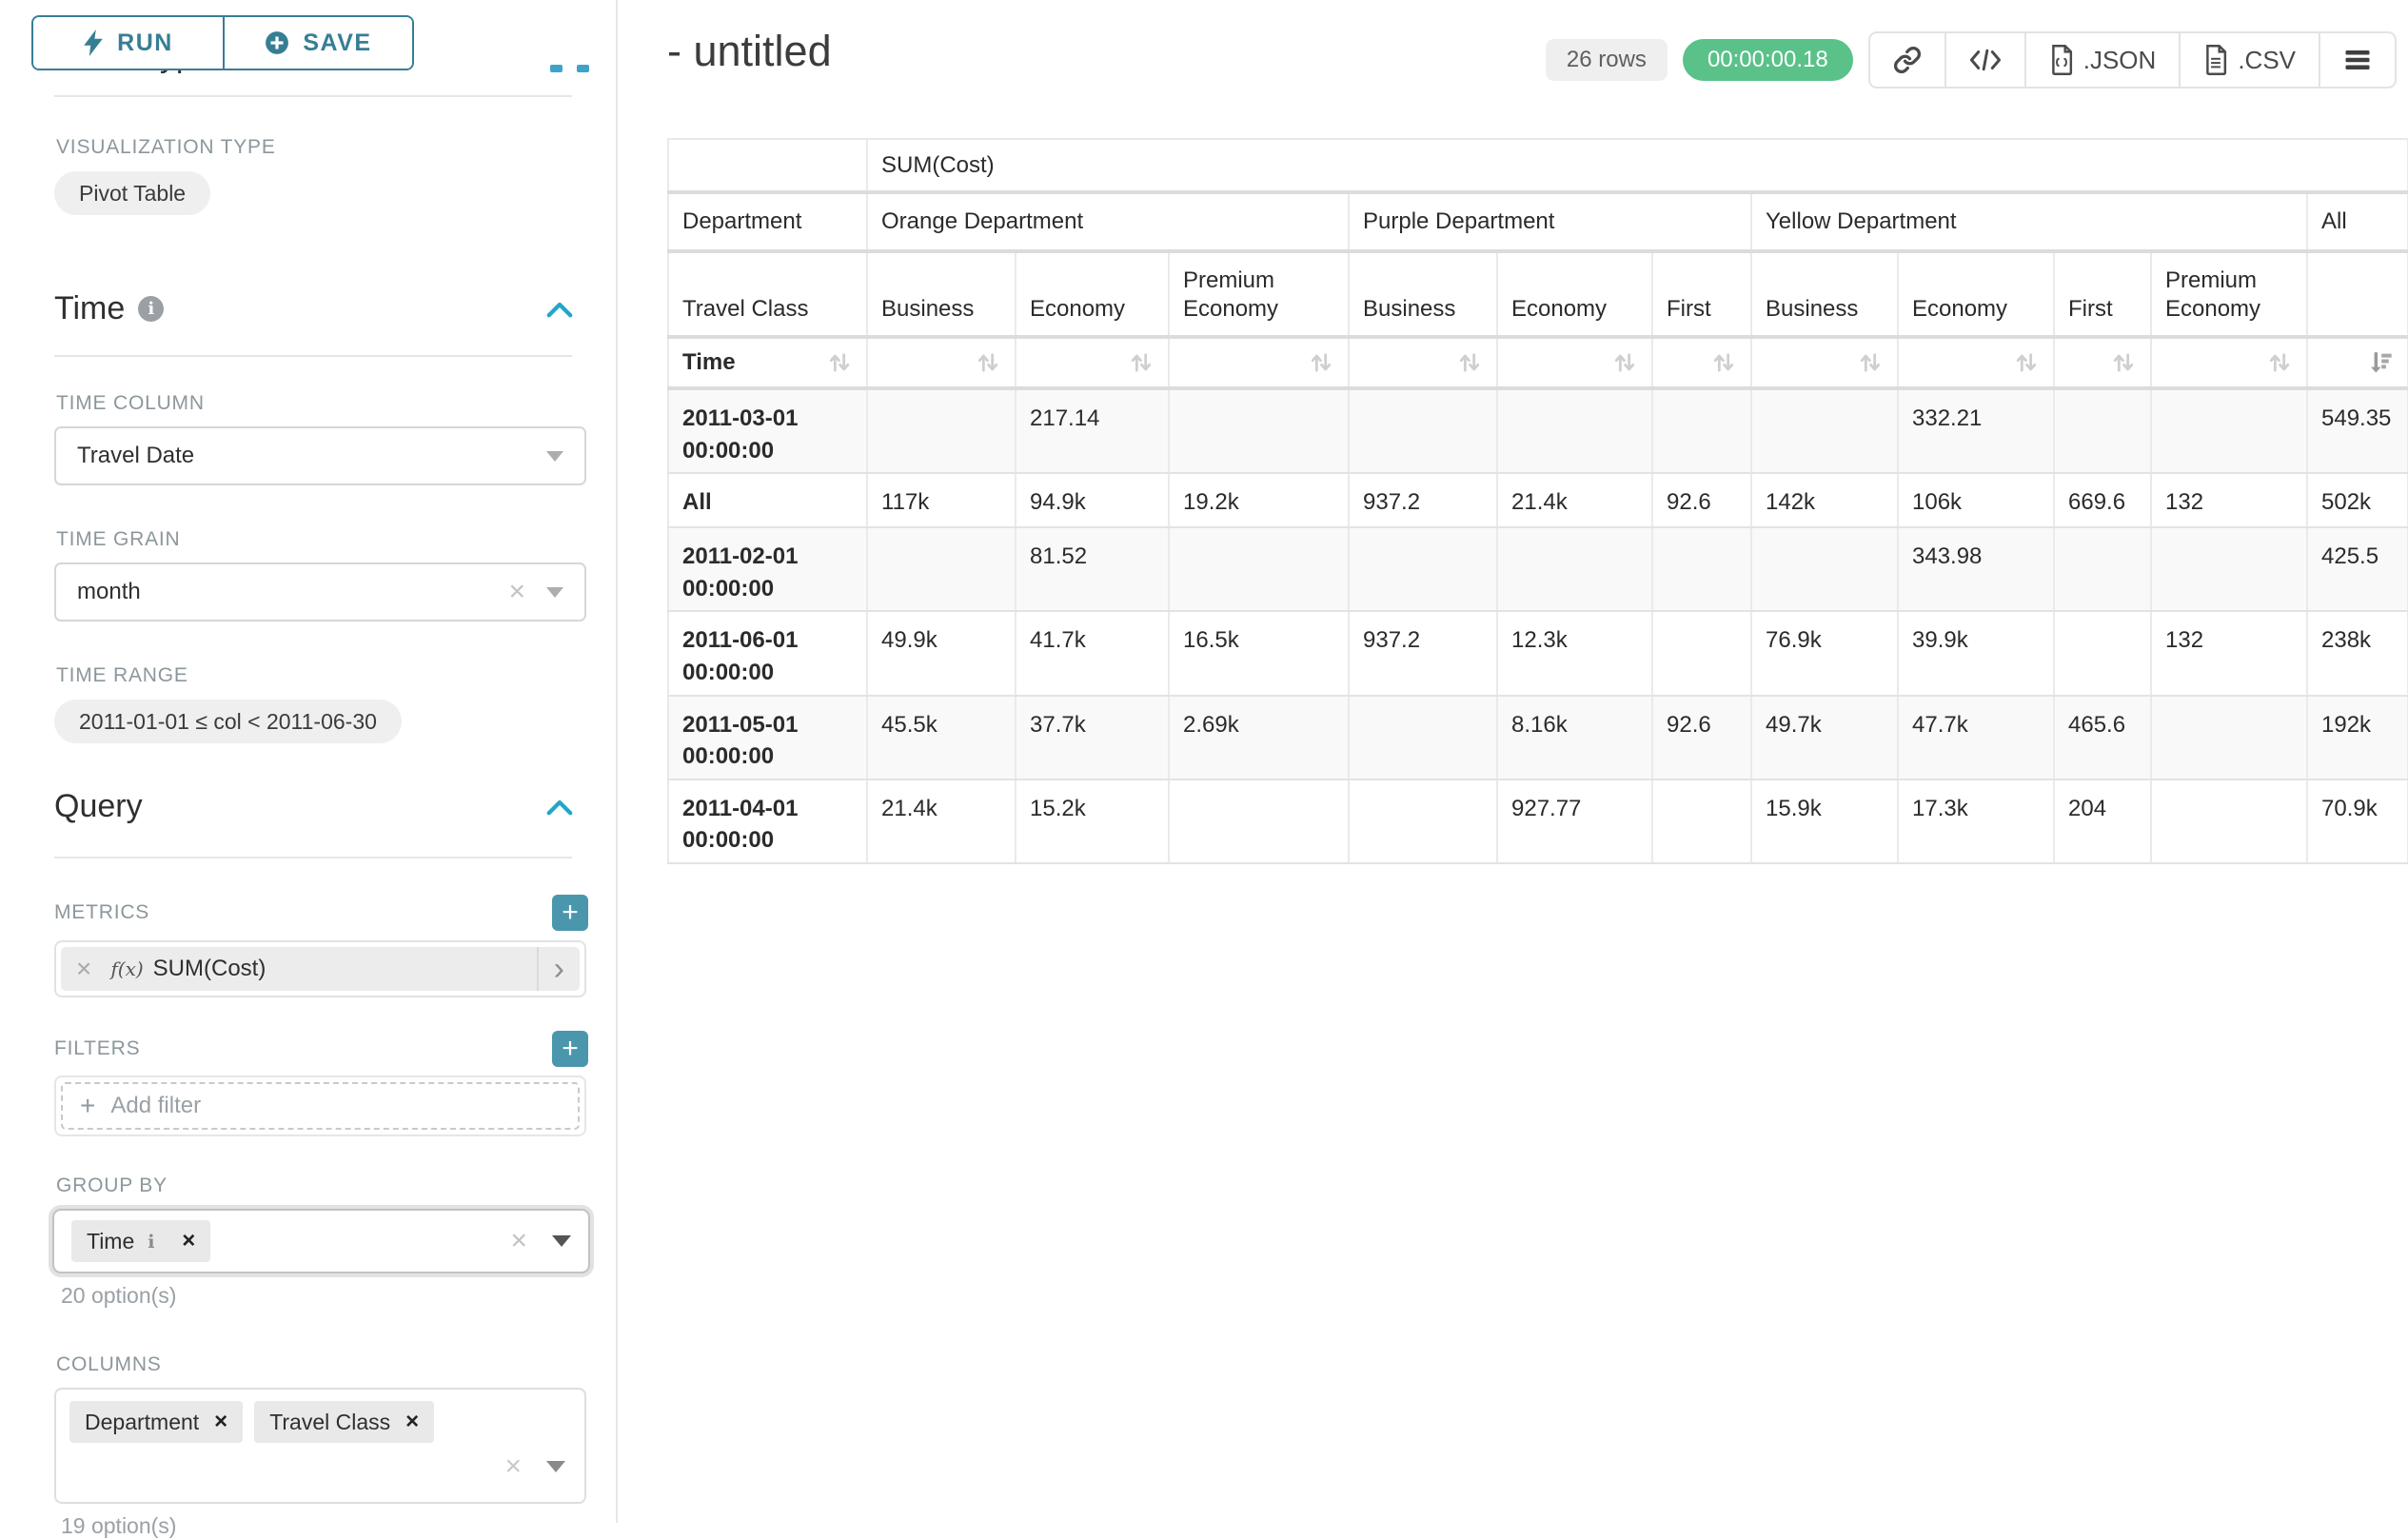 The height and width of the screenshot is (1539, 2408). Describe the element at coordinates (320, 592) in the screenshot. I see `time-grain-select: month ×` at that location.